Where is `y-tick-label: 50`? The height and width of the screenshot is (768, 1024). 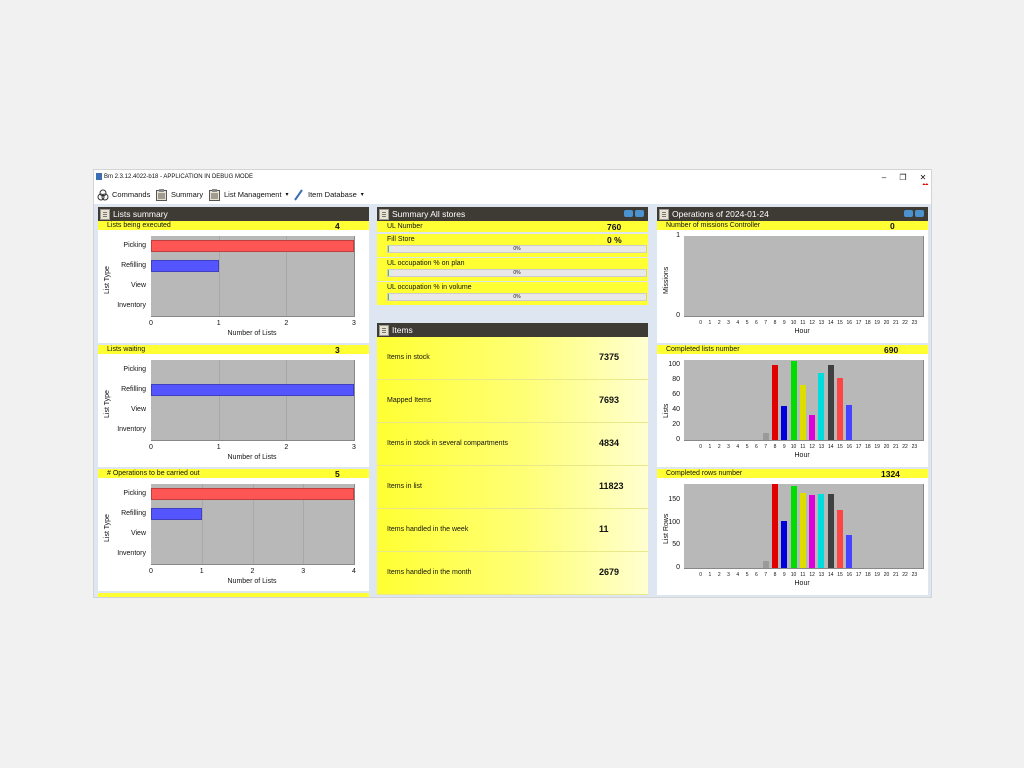
y-tick-label: 50 is located at coordinates (676, 545).